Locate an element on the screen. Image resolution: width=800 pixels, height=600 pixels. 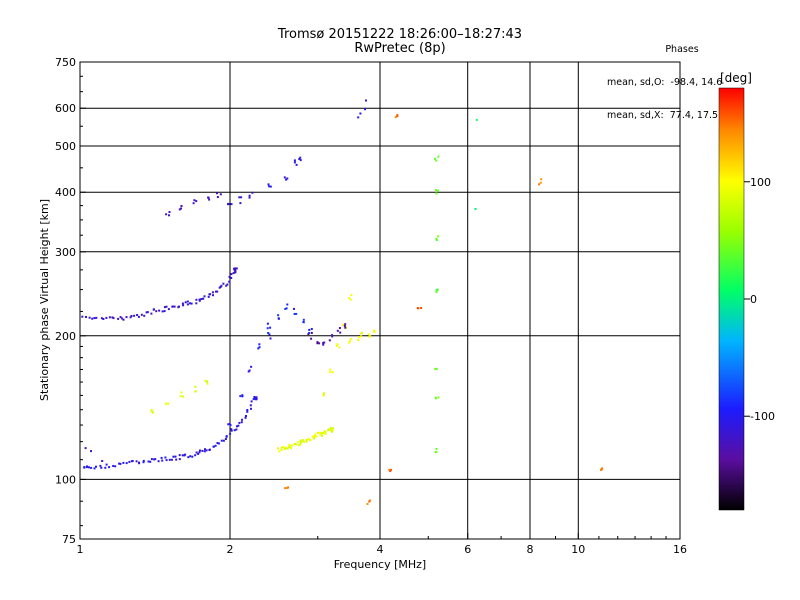
y-tick-label: 500 is located at coordinates (65, 146).